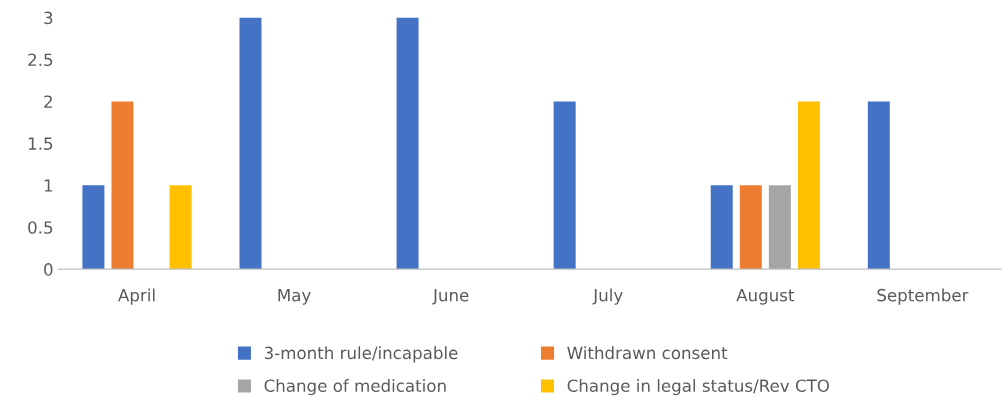 This screenshot has width=1008, height=409. Describe the element at coordinates (40, 143) in the screenshot. I see `y-tick-label: 1.5` at that location.